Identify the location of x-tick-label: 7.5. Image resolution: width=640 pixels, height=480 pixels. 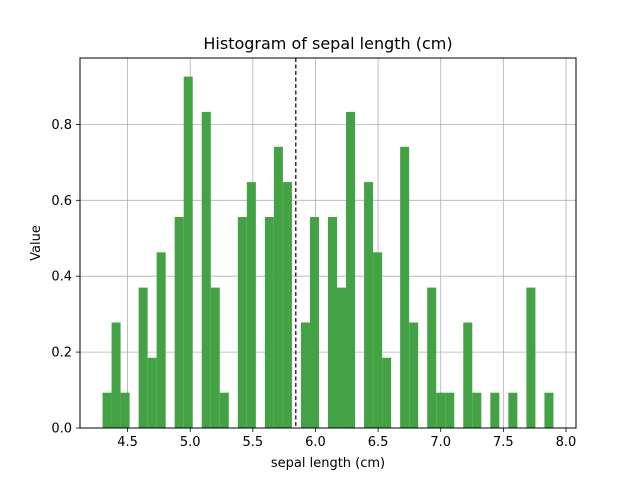
(503, 442).